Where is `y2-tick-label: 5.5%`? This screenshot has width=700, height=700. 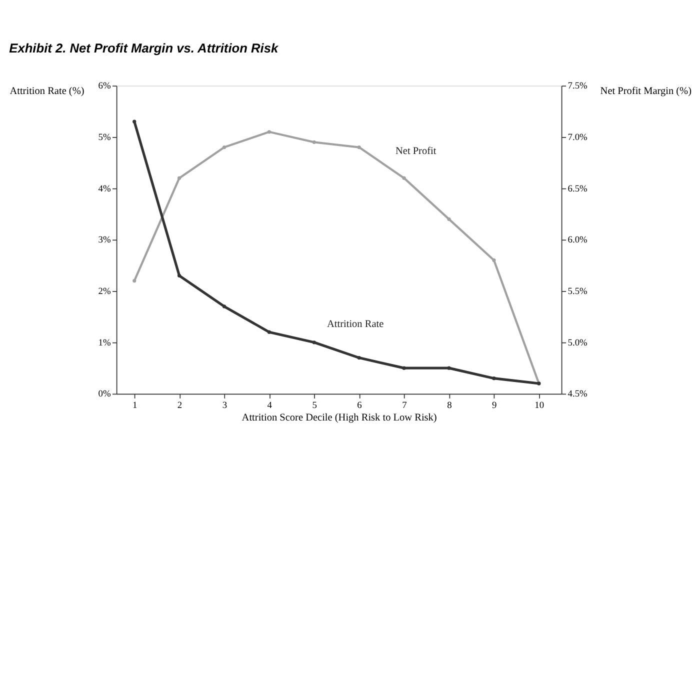 y2-tick-label: 5.5% is located at coordinates (578, 292).